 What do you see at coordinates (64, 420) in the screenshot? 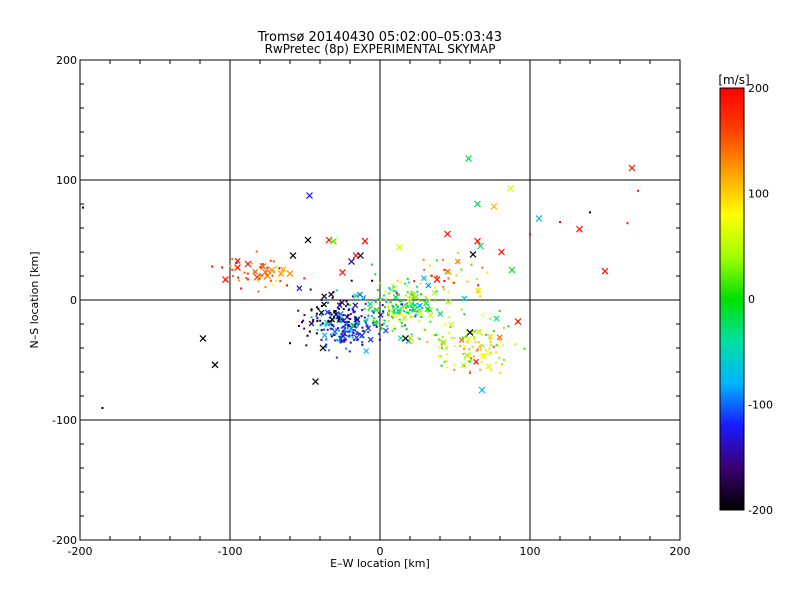
I see `y-tick-label: -100` at bounding box center [64, 420].